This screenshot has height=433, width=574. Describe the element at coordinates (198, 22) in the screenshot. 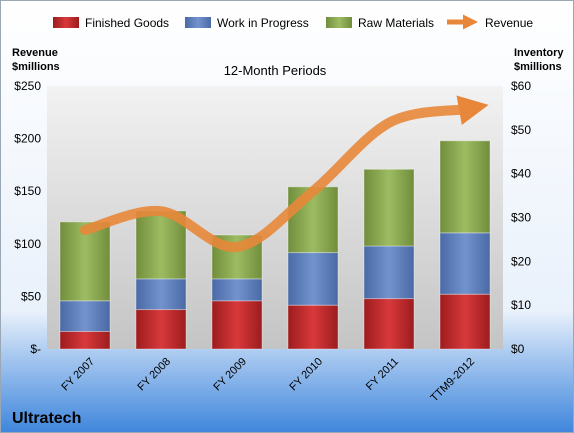

I see `legend-swatch-work-in-progress` at that location.